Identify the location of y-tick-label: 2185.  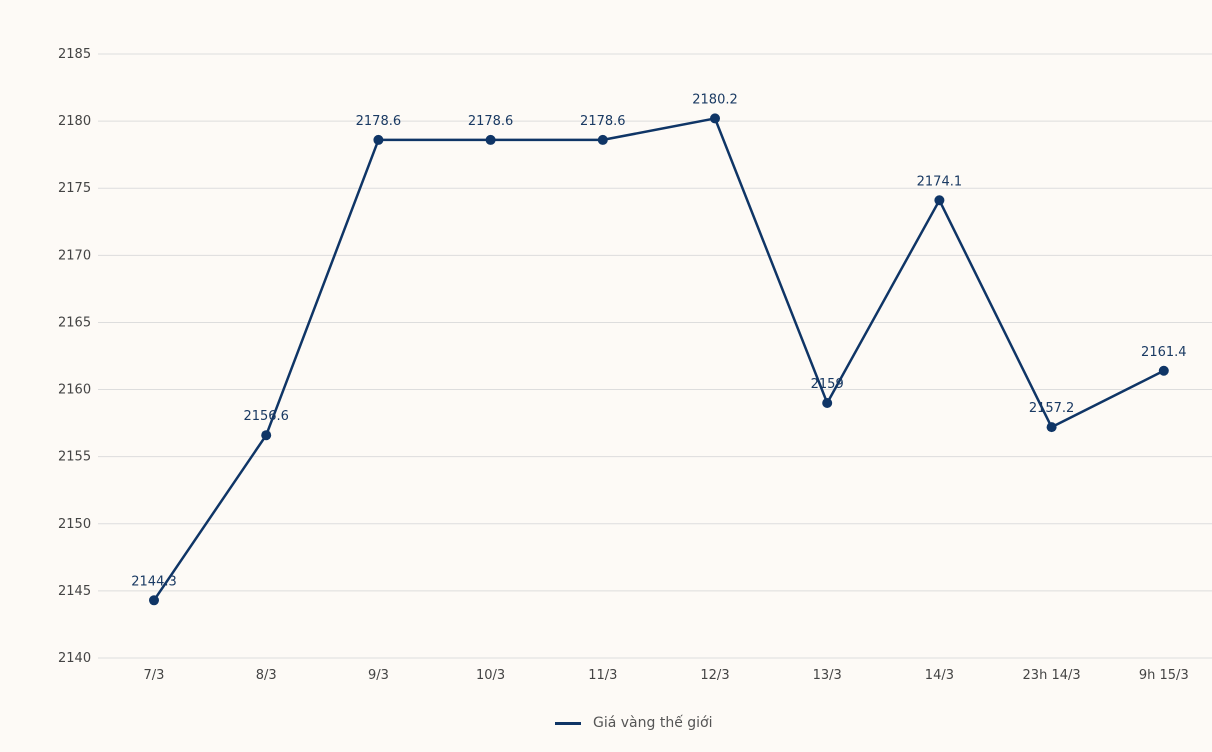
(74, 54).